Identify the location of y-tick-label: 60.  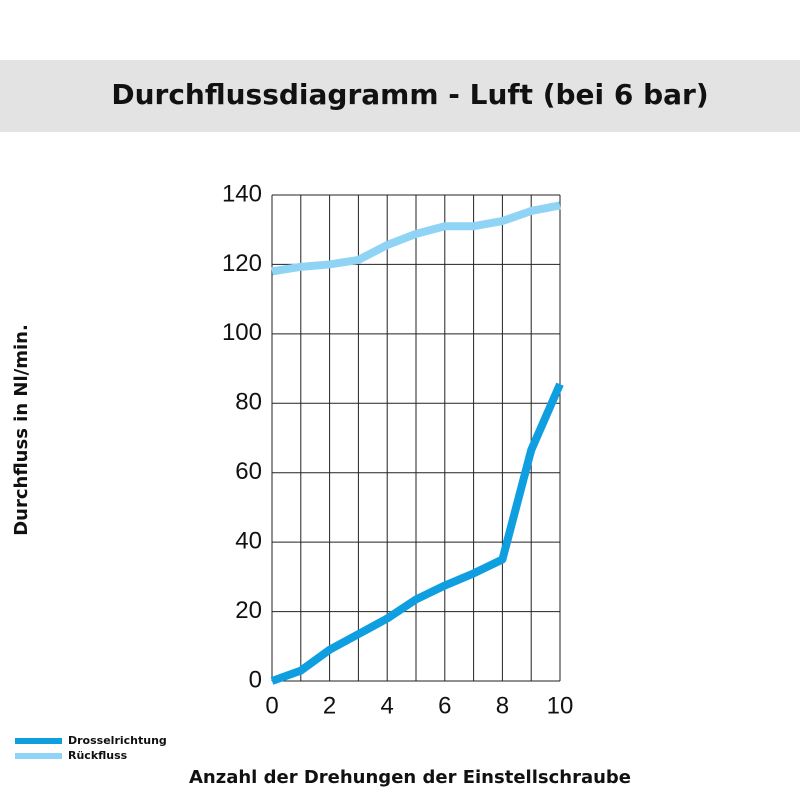
(248, 471).